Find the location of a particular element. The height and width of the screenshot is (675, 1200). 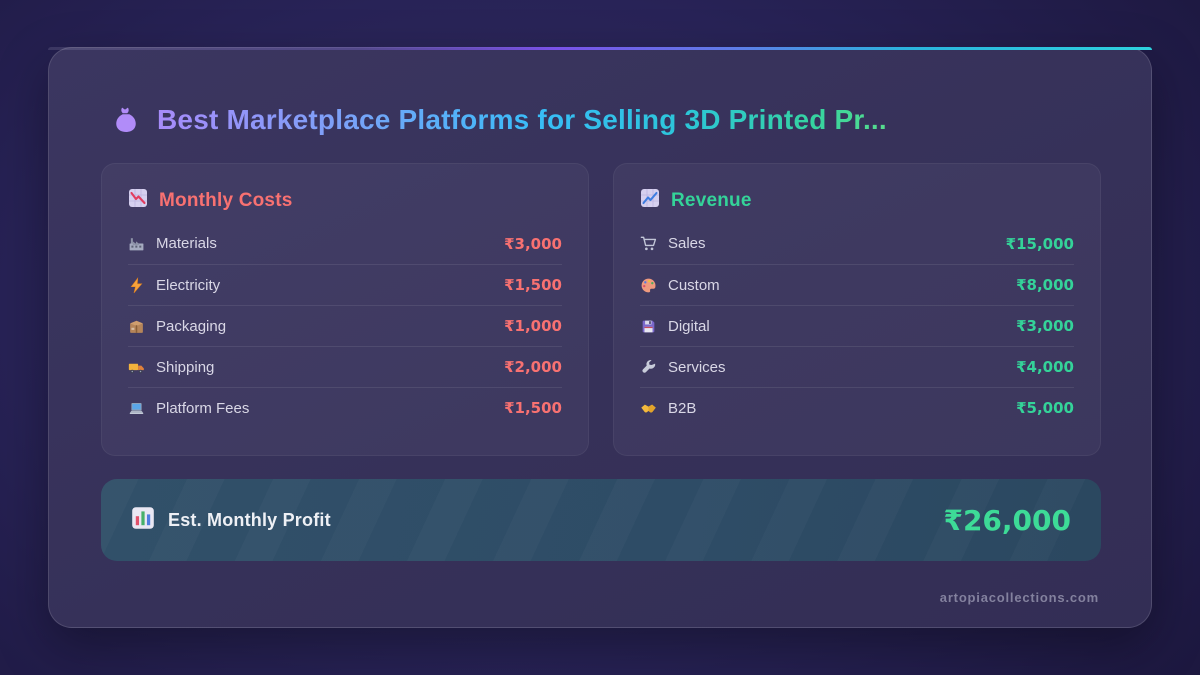

laptop-icon is located at coordinates (136, 408).